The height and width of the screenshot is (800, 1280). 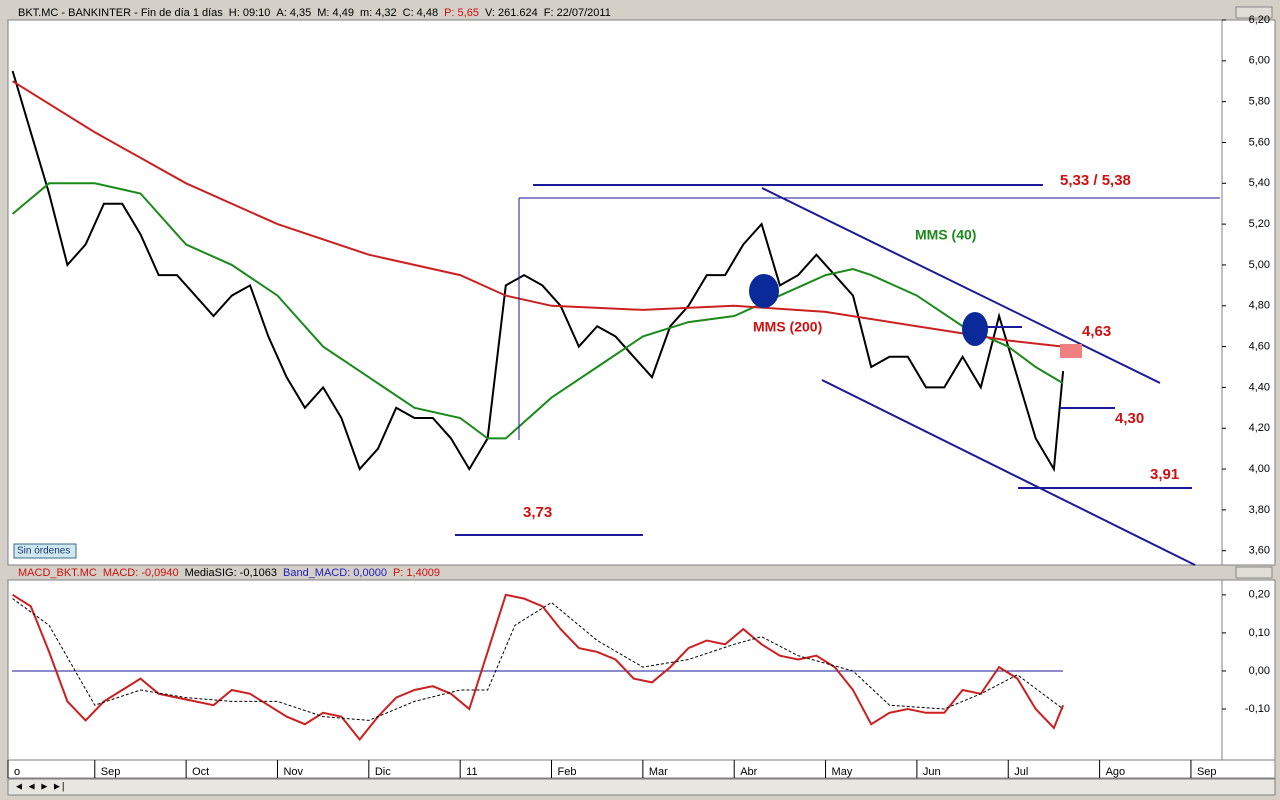 What do you see at coordinates (378, 13) in the screenshot?
I see `m-low: m: 4,32` at bounding box center [378, 13].